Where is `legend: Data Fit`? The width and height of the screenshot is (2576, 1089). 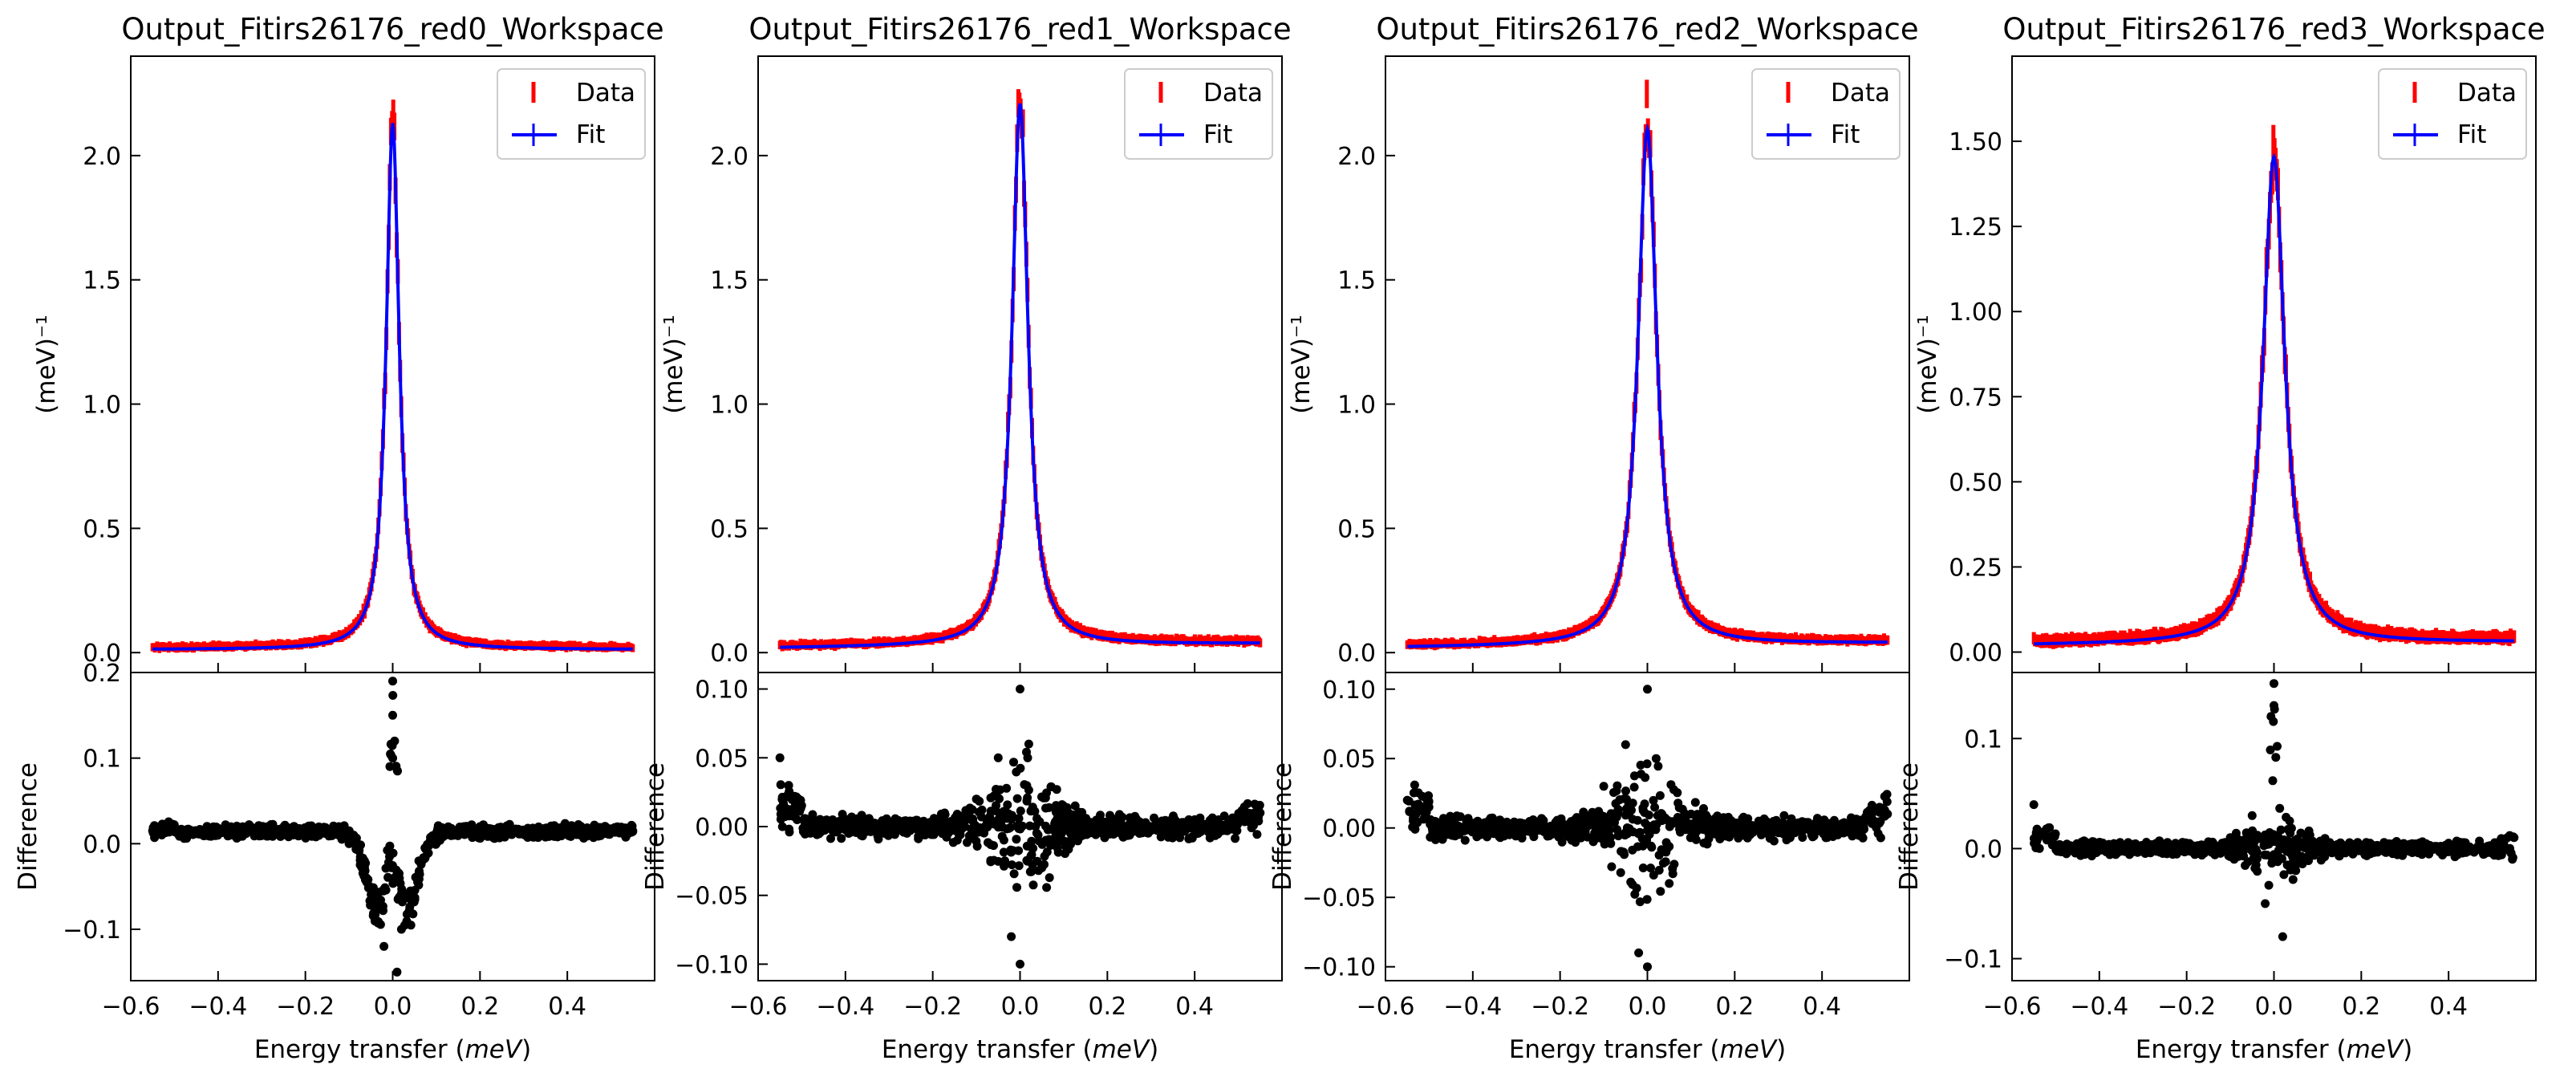
legend: Data Fit is located at coordinates (1826, 114).